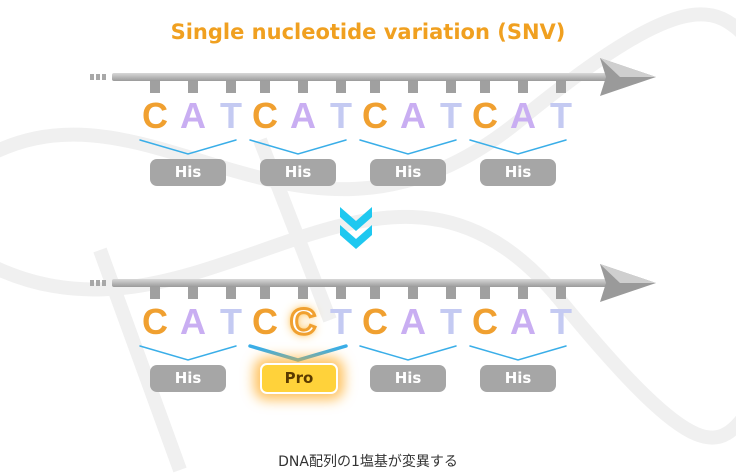 Image resolution: width=736 pixels, height=475 pixels. I want to click on chevron-down-icon, so click(356, 228).